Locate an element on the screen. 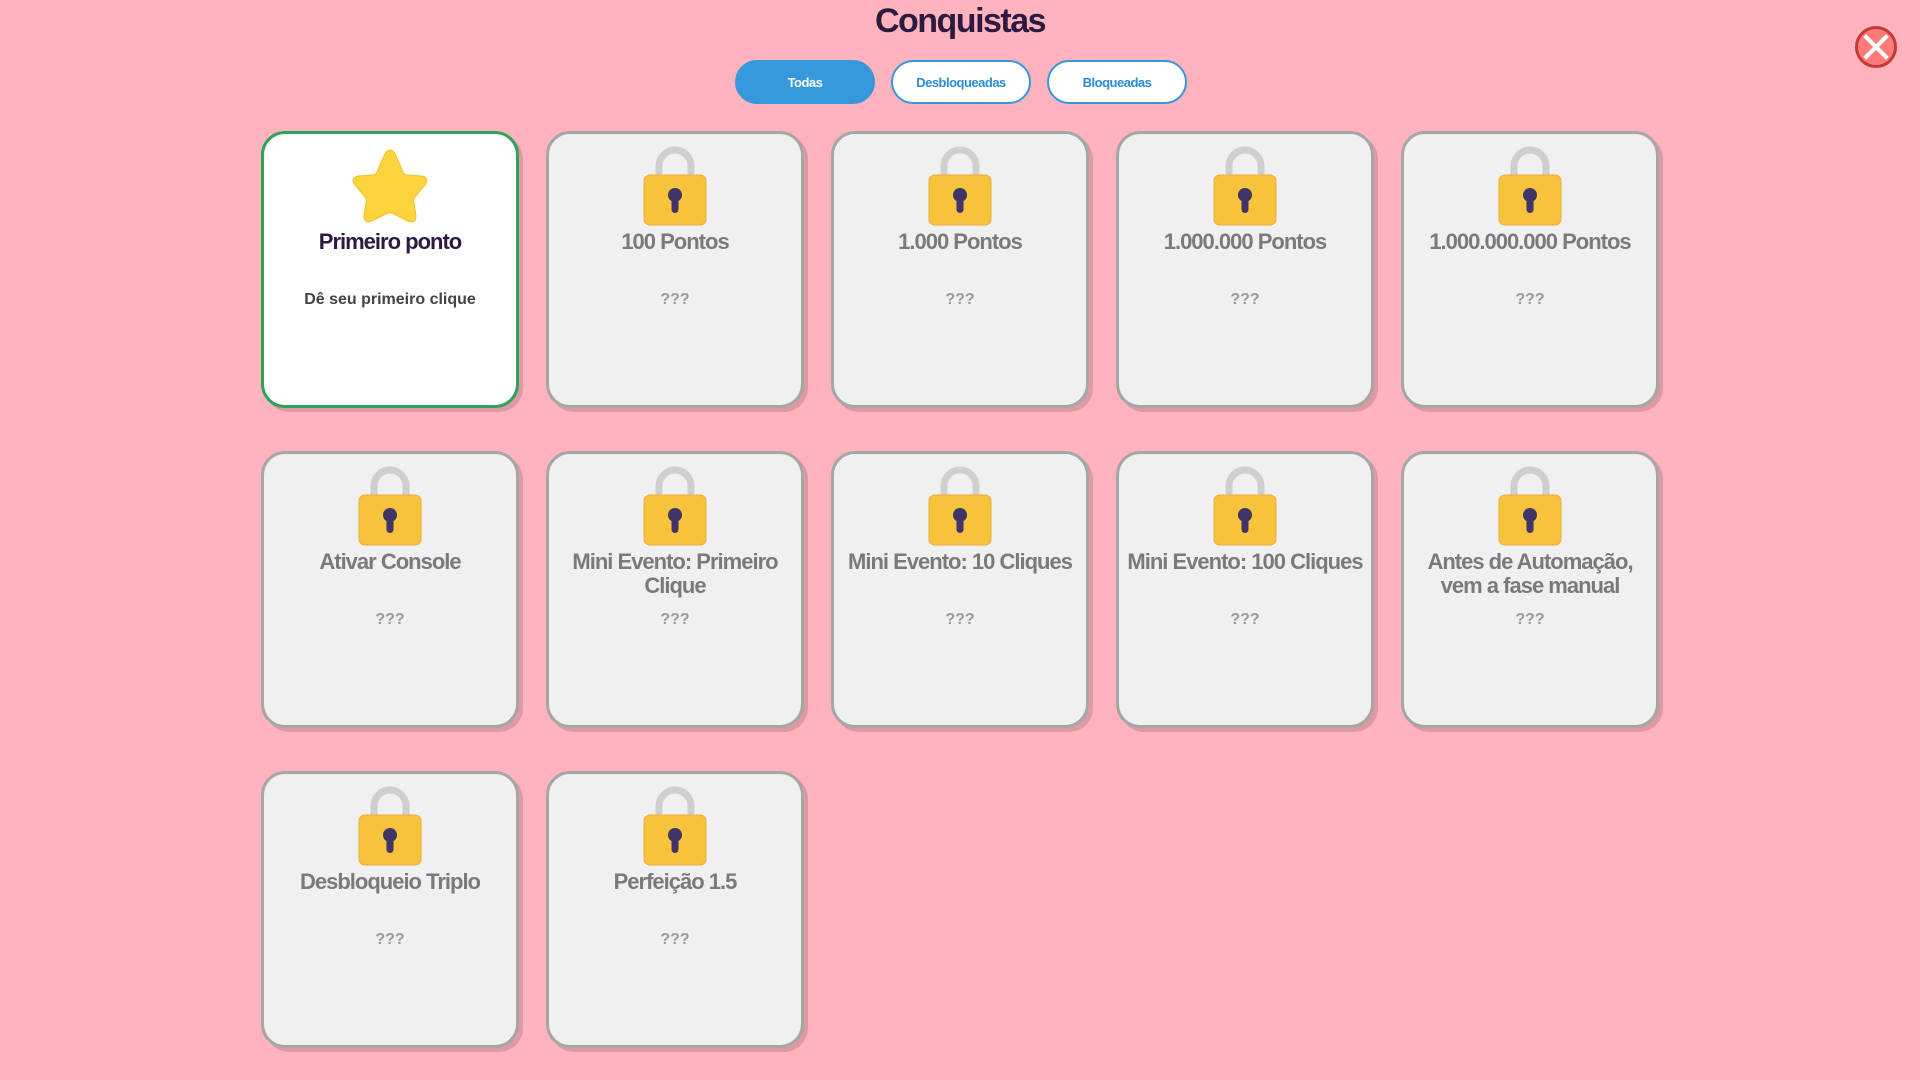 This screenshot has height=1080, width=1920. star-icon is located at coordinates (390, 188).